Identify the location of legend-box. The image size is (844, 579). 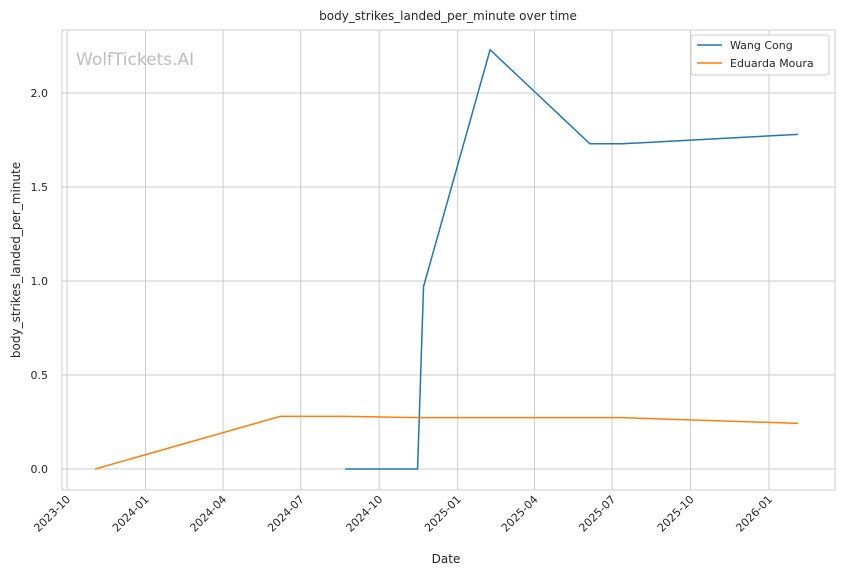
(760, 55).